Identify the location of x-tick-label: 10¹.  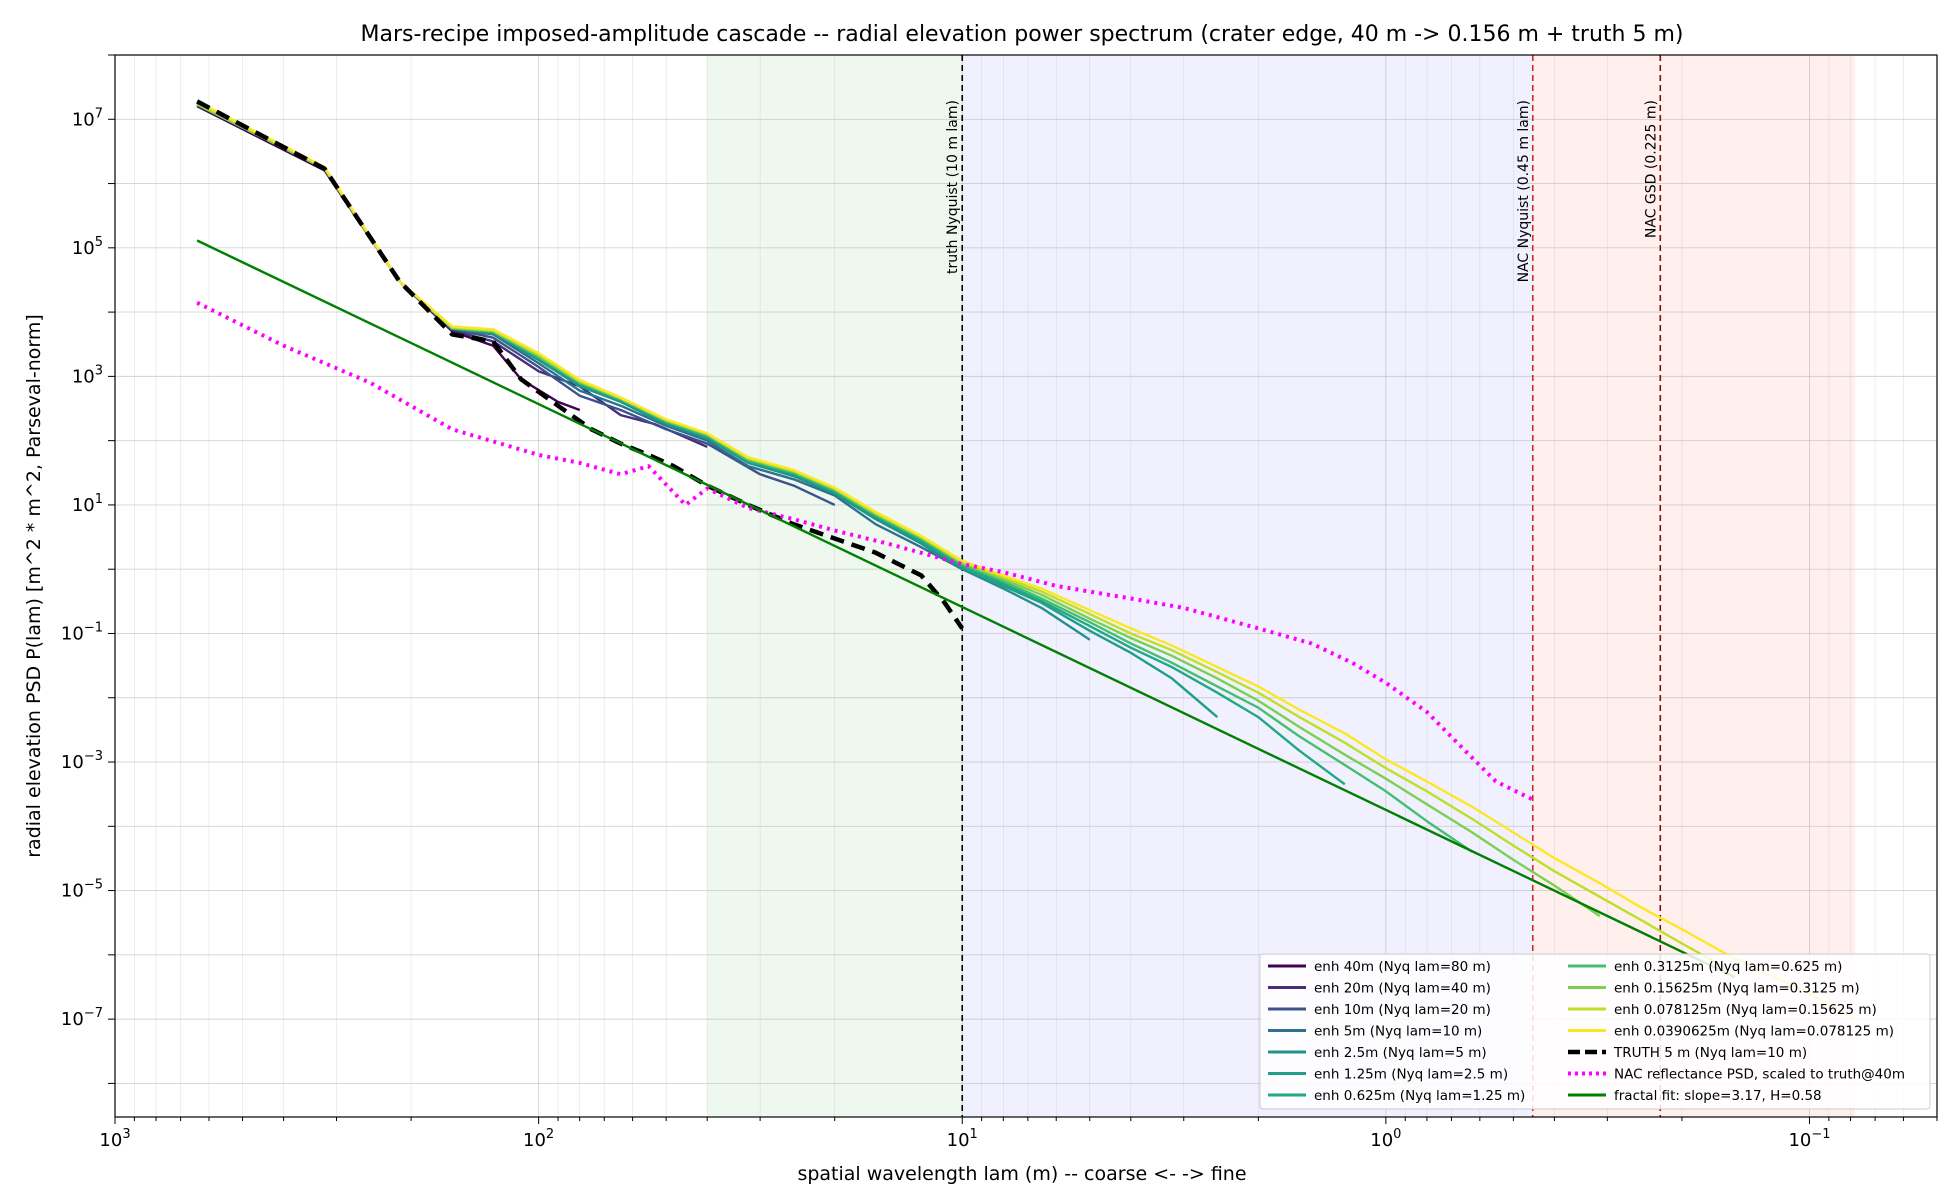
(962, 1139).